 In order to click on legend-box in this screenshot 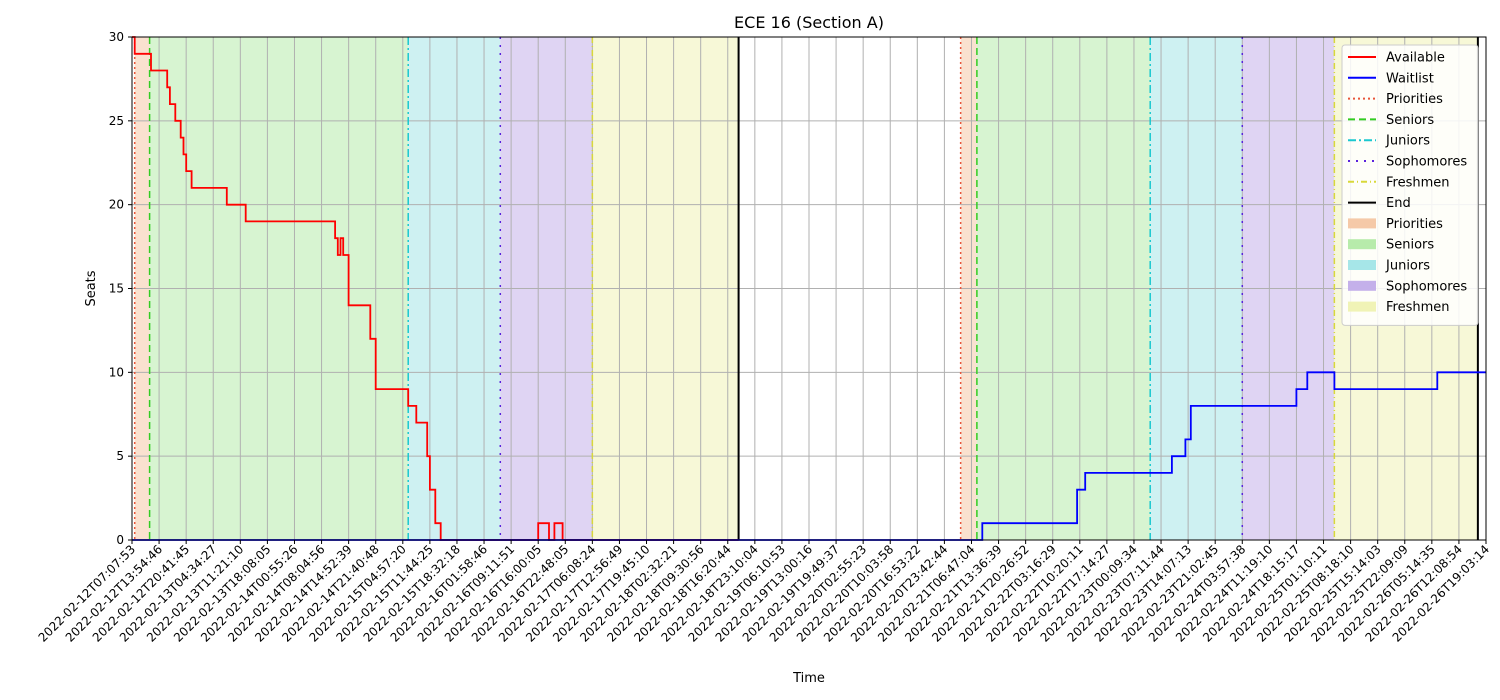, I will do `click(1410, 185)`.